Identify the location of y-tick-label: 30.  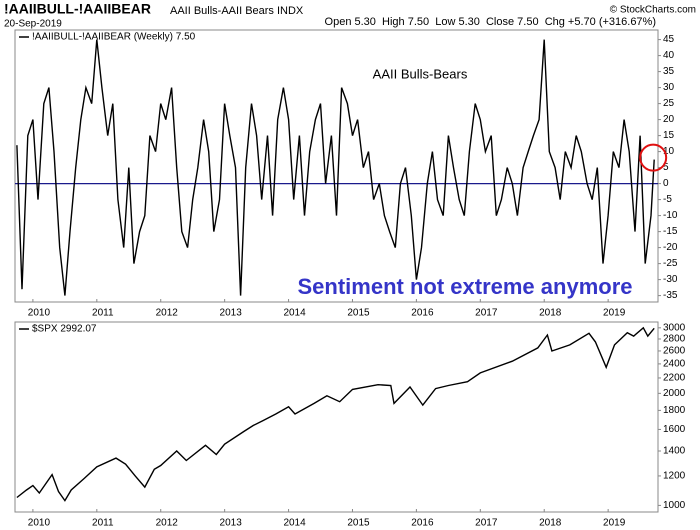
(669, 87).